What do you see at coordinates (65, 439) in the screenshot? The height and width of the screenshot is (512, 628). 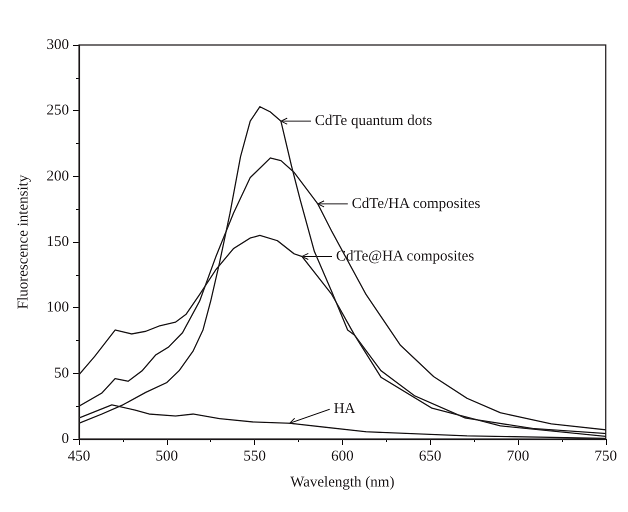 I see `y-tick-label: 0` at bounding box center [65, 439].